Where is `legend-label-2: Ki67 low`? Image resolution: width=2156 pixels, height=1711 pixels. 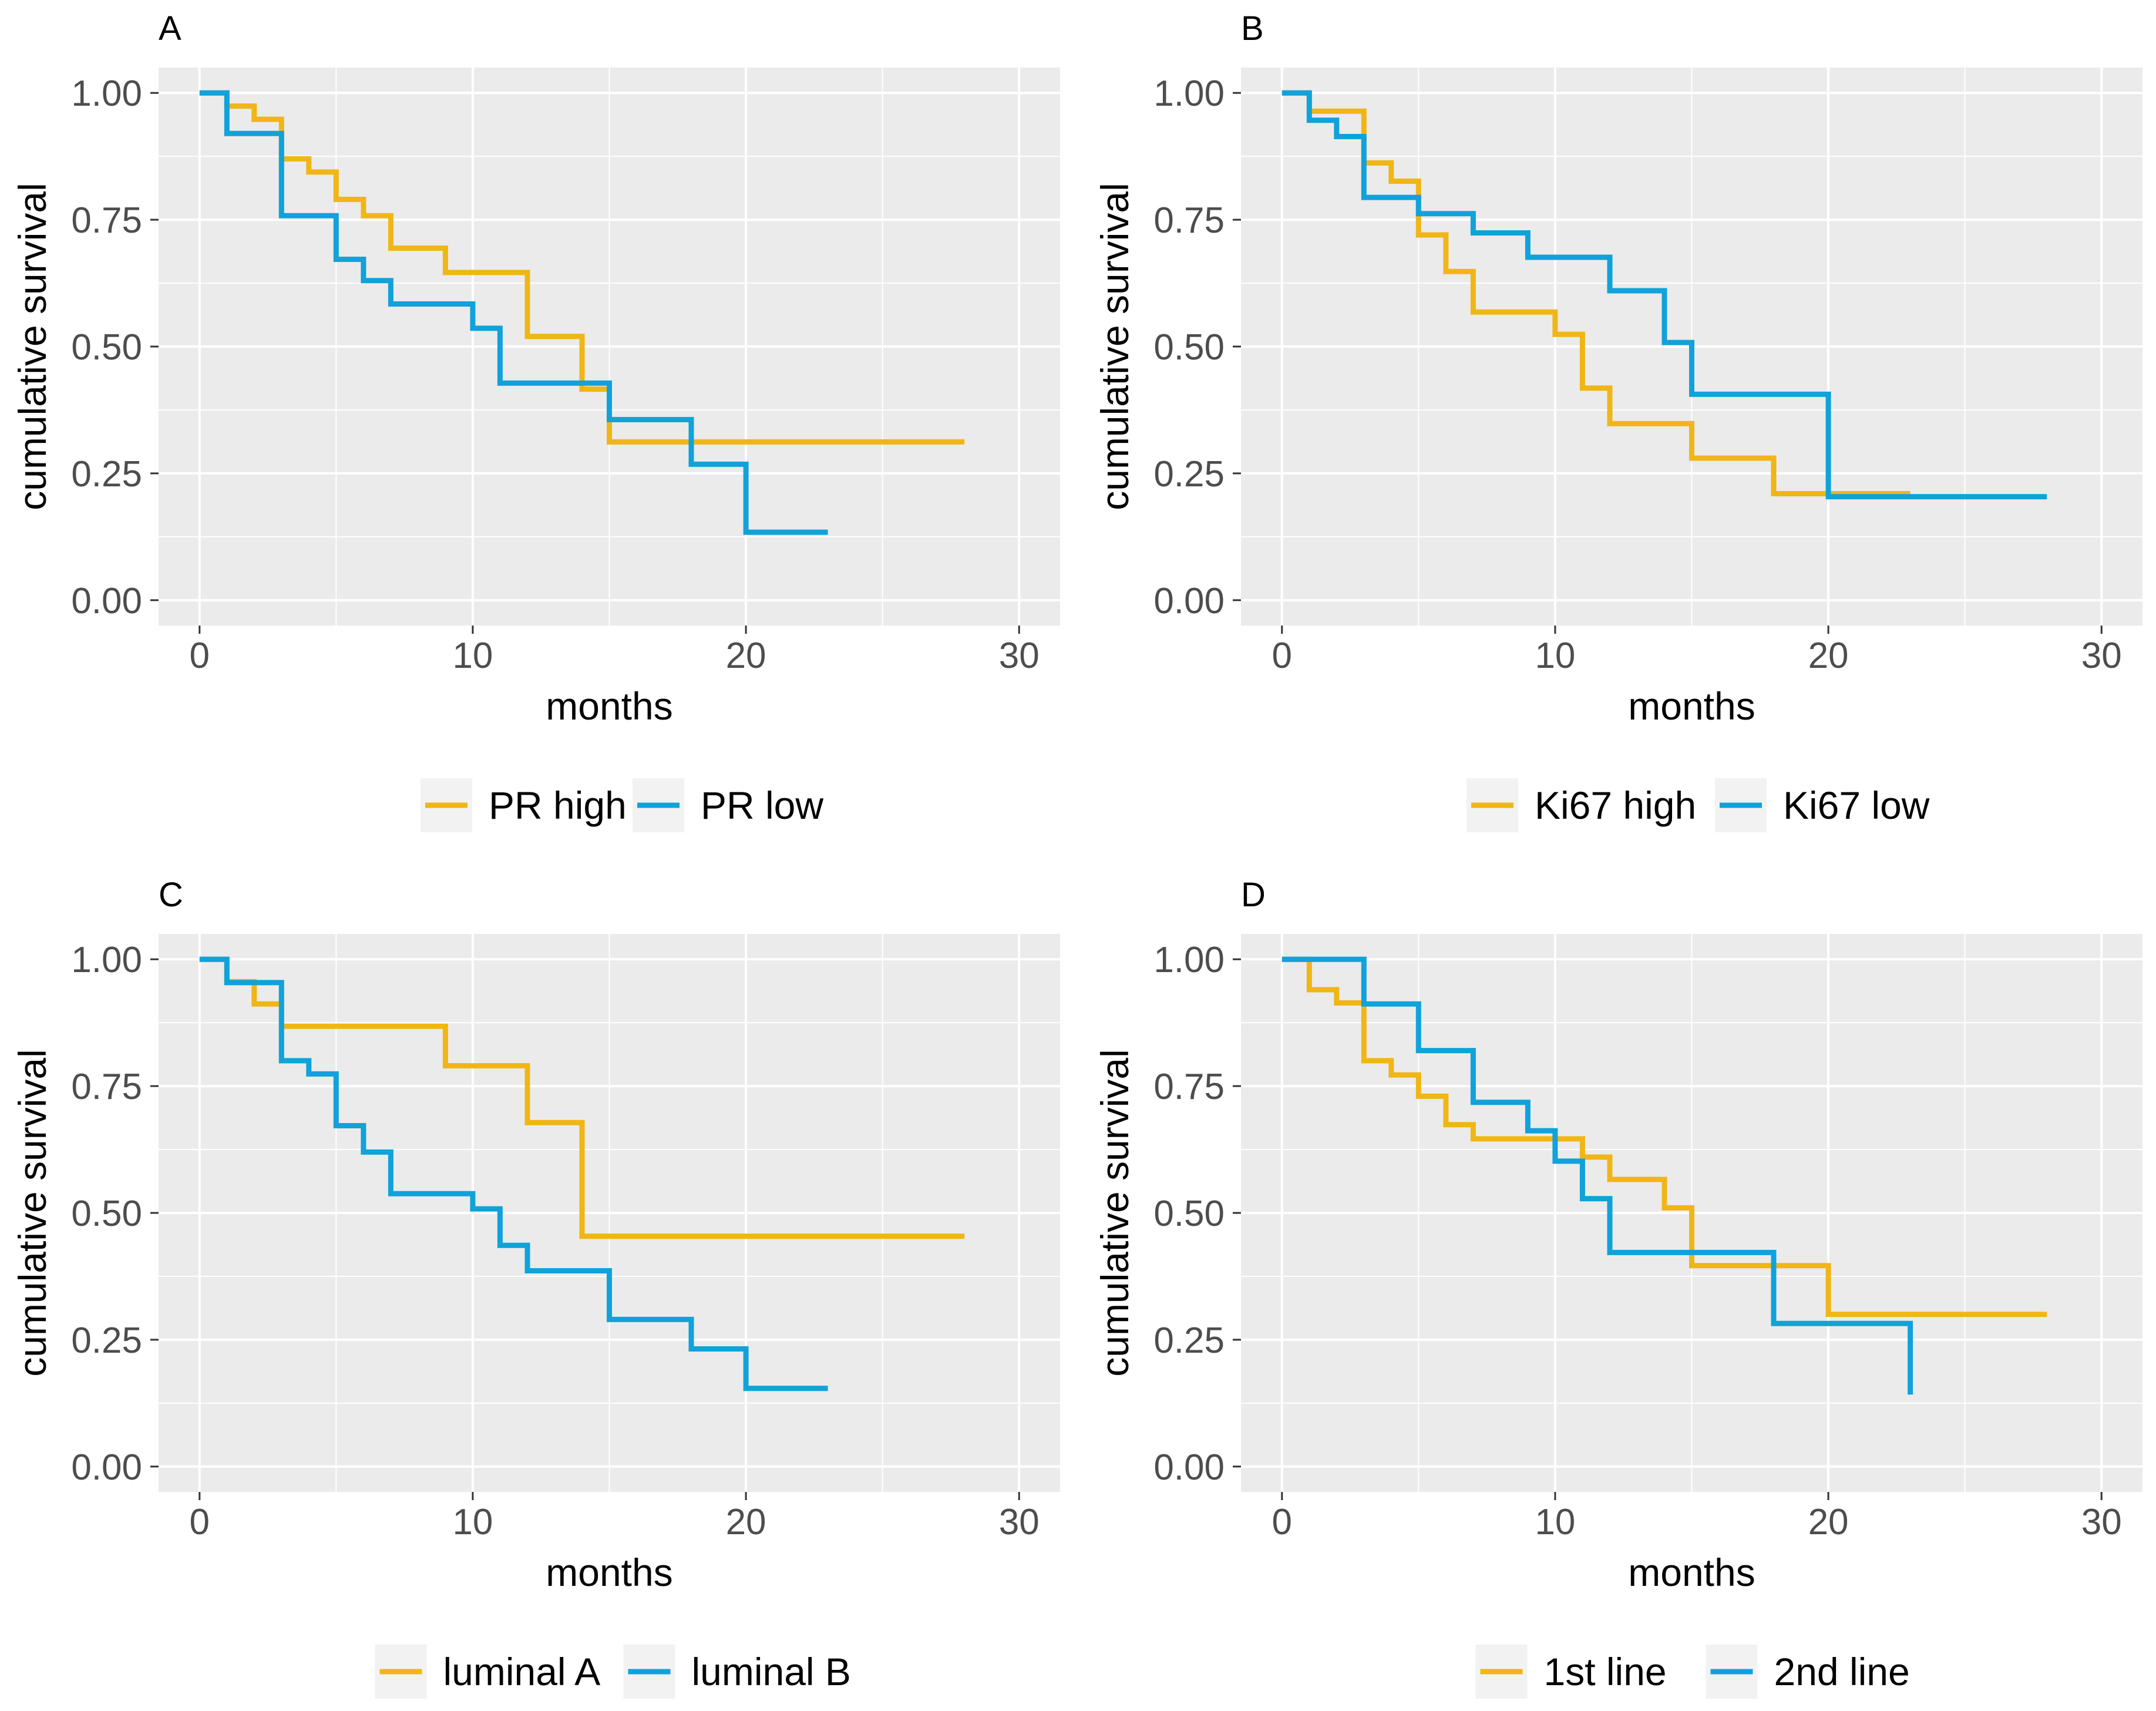
legend-label-2: Ki67 low is located at coordinates (1856, 805).